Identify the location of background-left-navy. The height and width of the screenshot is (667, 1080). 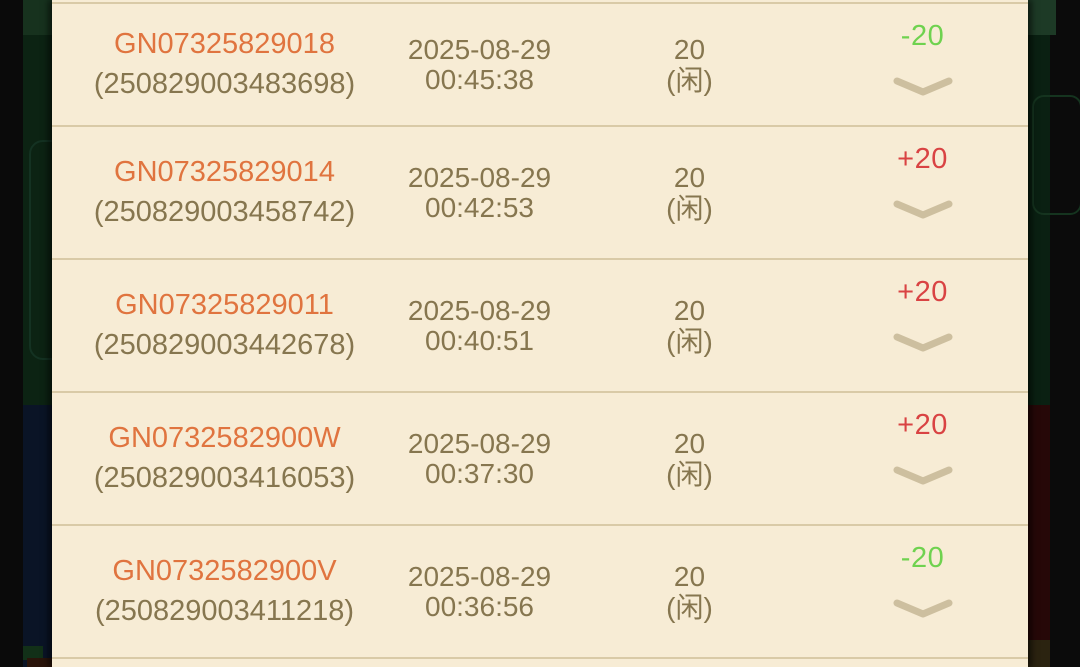
(37, 536).